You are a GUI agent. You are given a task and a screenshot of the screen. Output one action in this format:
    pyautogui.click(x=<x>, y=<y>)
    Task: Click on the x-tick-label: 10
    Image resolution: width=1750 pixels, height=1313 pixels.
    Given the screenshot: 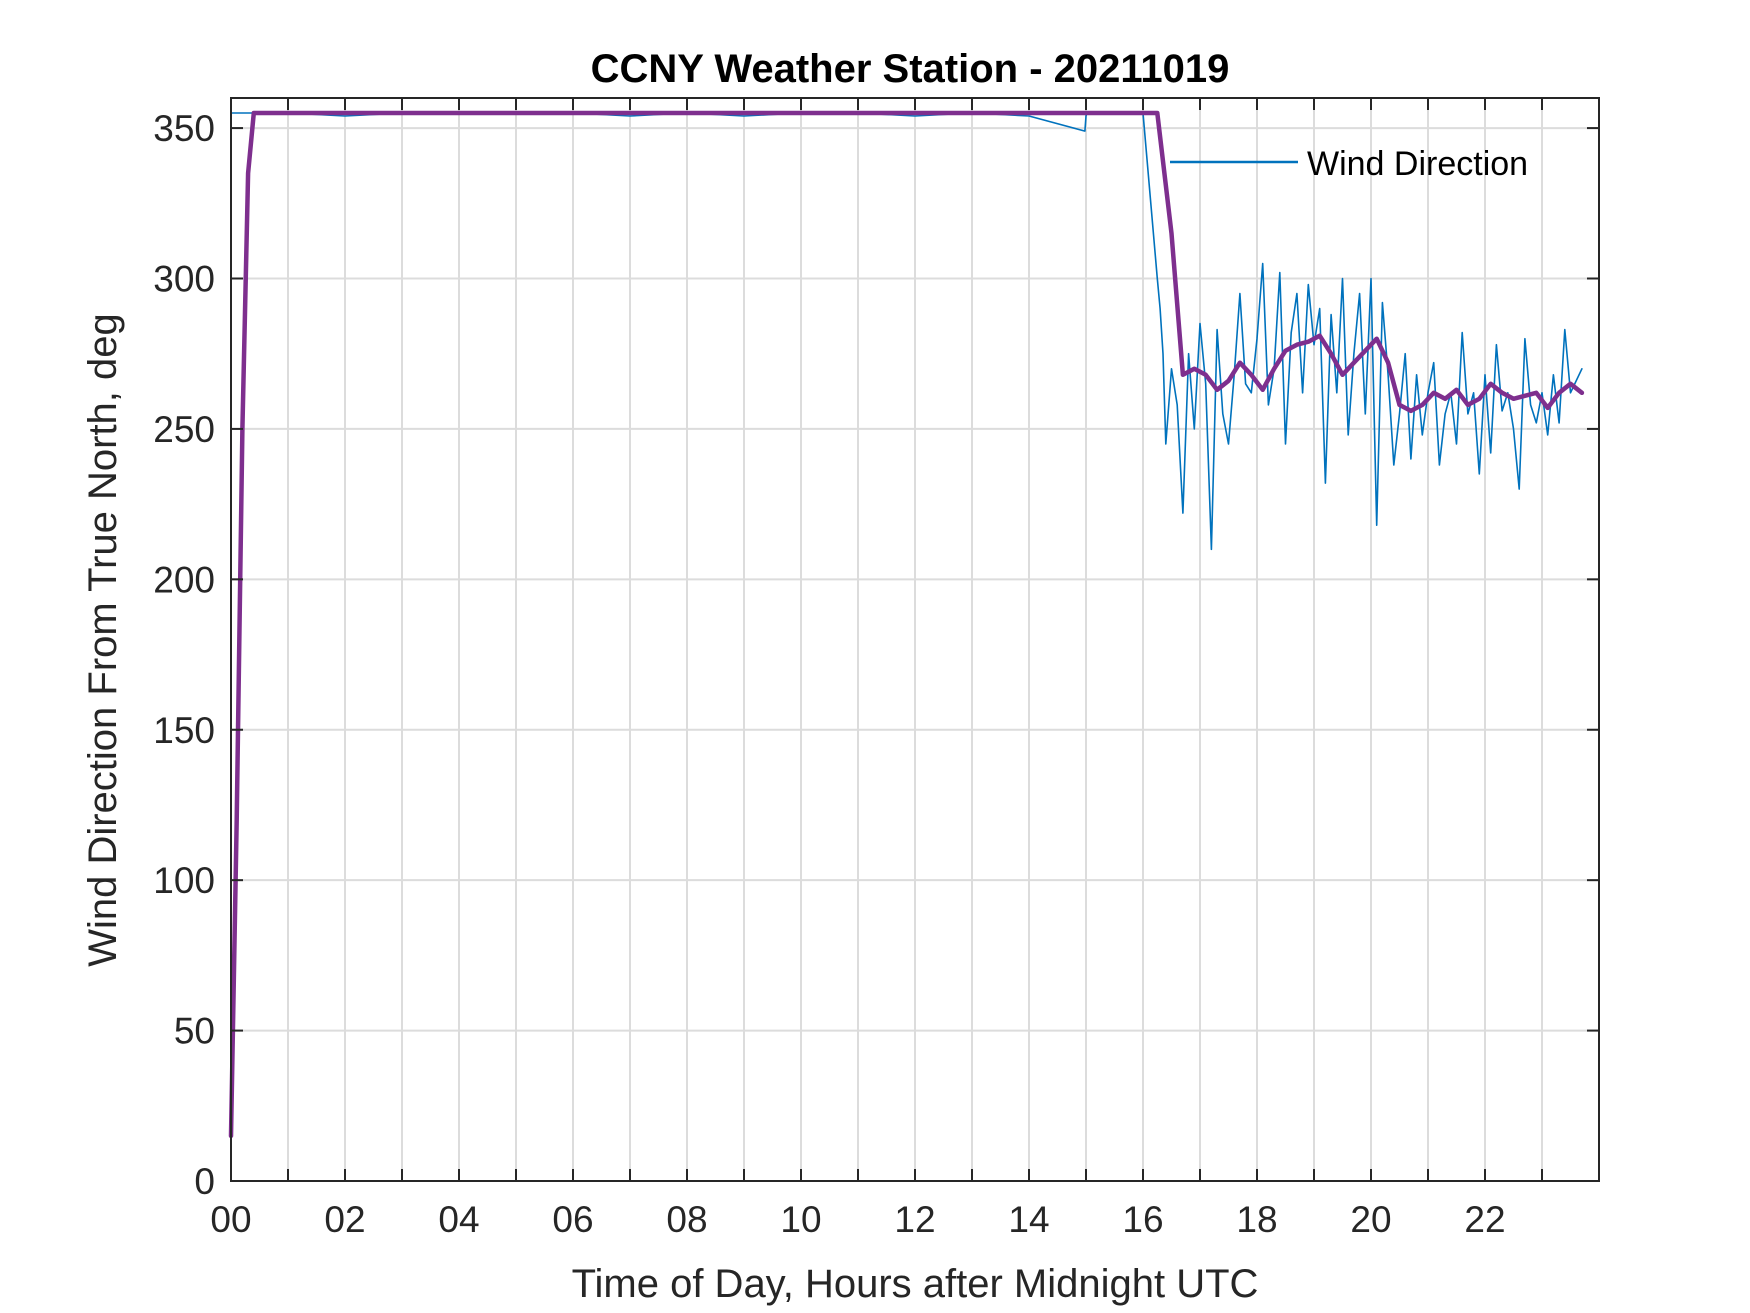 What is the action you would take?
    pyautogui.click(x=800, y=1219)
    